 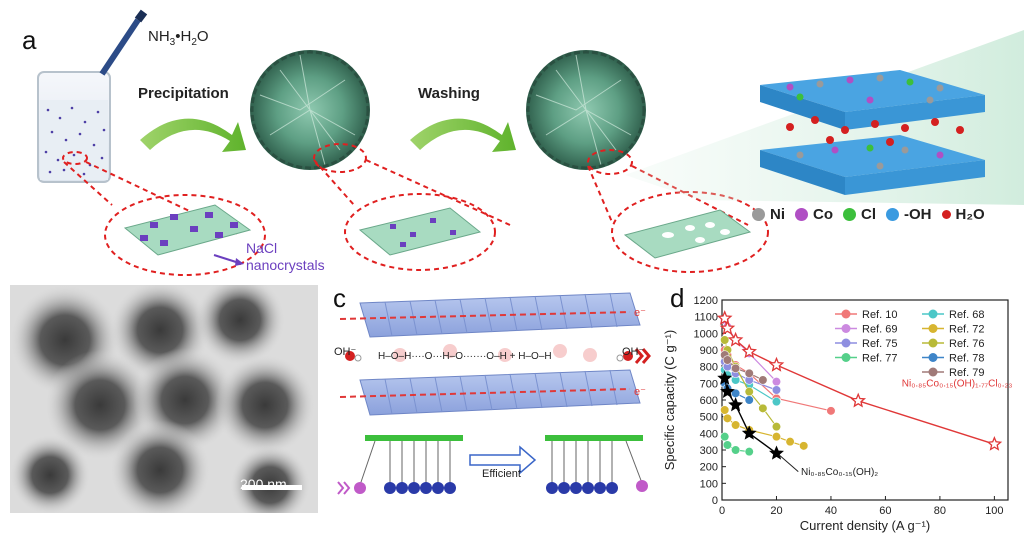 What do you see at coordinates (633, 356) in the screenshot?
I see `oh-ion-right` at bounding box center [633, 356].